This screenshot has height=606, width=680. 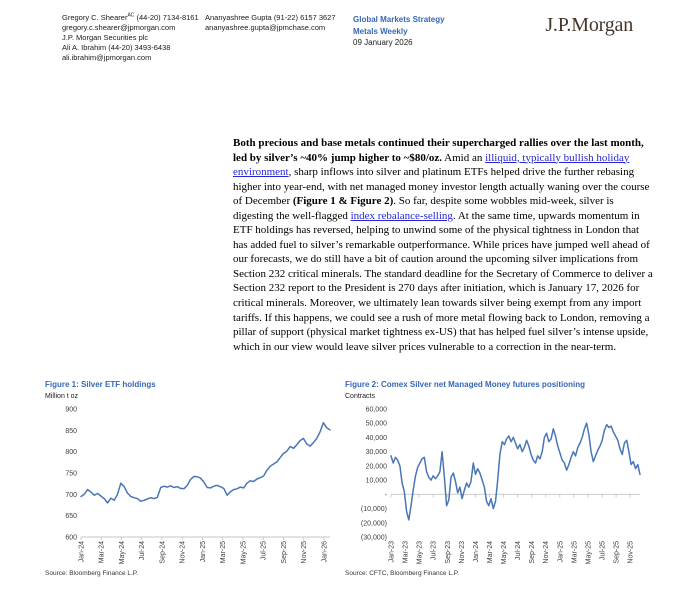 What do you see at coordinates (434, 550) in the screenshot?
I see `x-axis-tick-label: Jul-23` at bounding box center [434, 550].